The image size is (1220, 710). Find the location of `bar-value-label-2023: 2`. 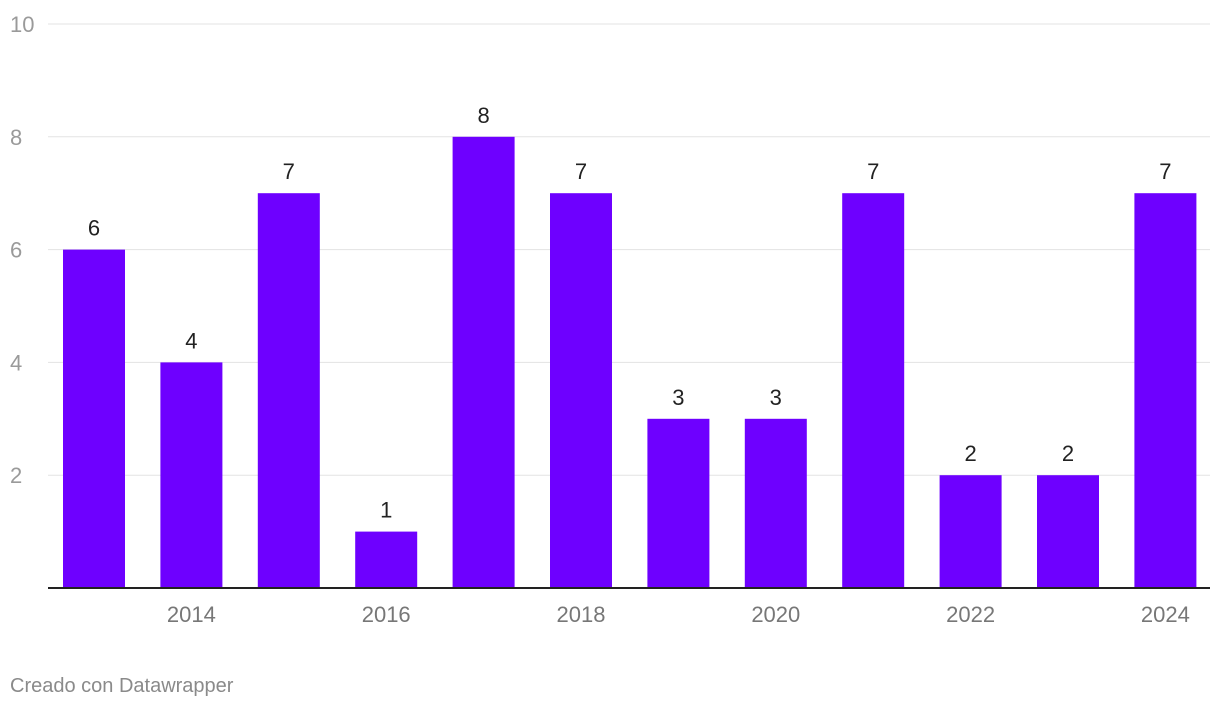

bar-value-label-2023: 2 is located at coordinates (1068, 453).